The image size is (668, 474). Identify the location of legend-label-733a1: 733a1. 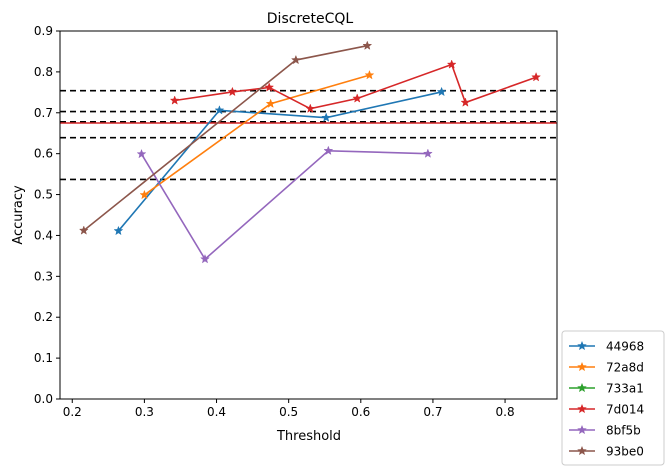
(625, 389).